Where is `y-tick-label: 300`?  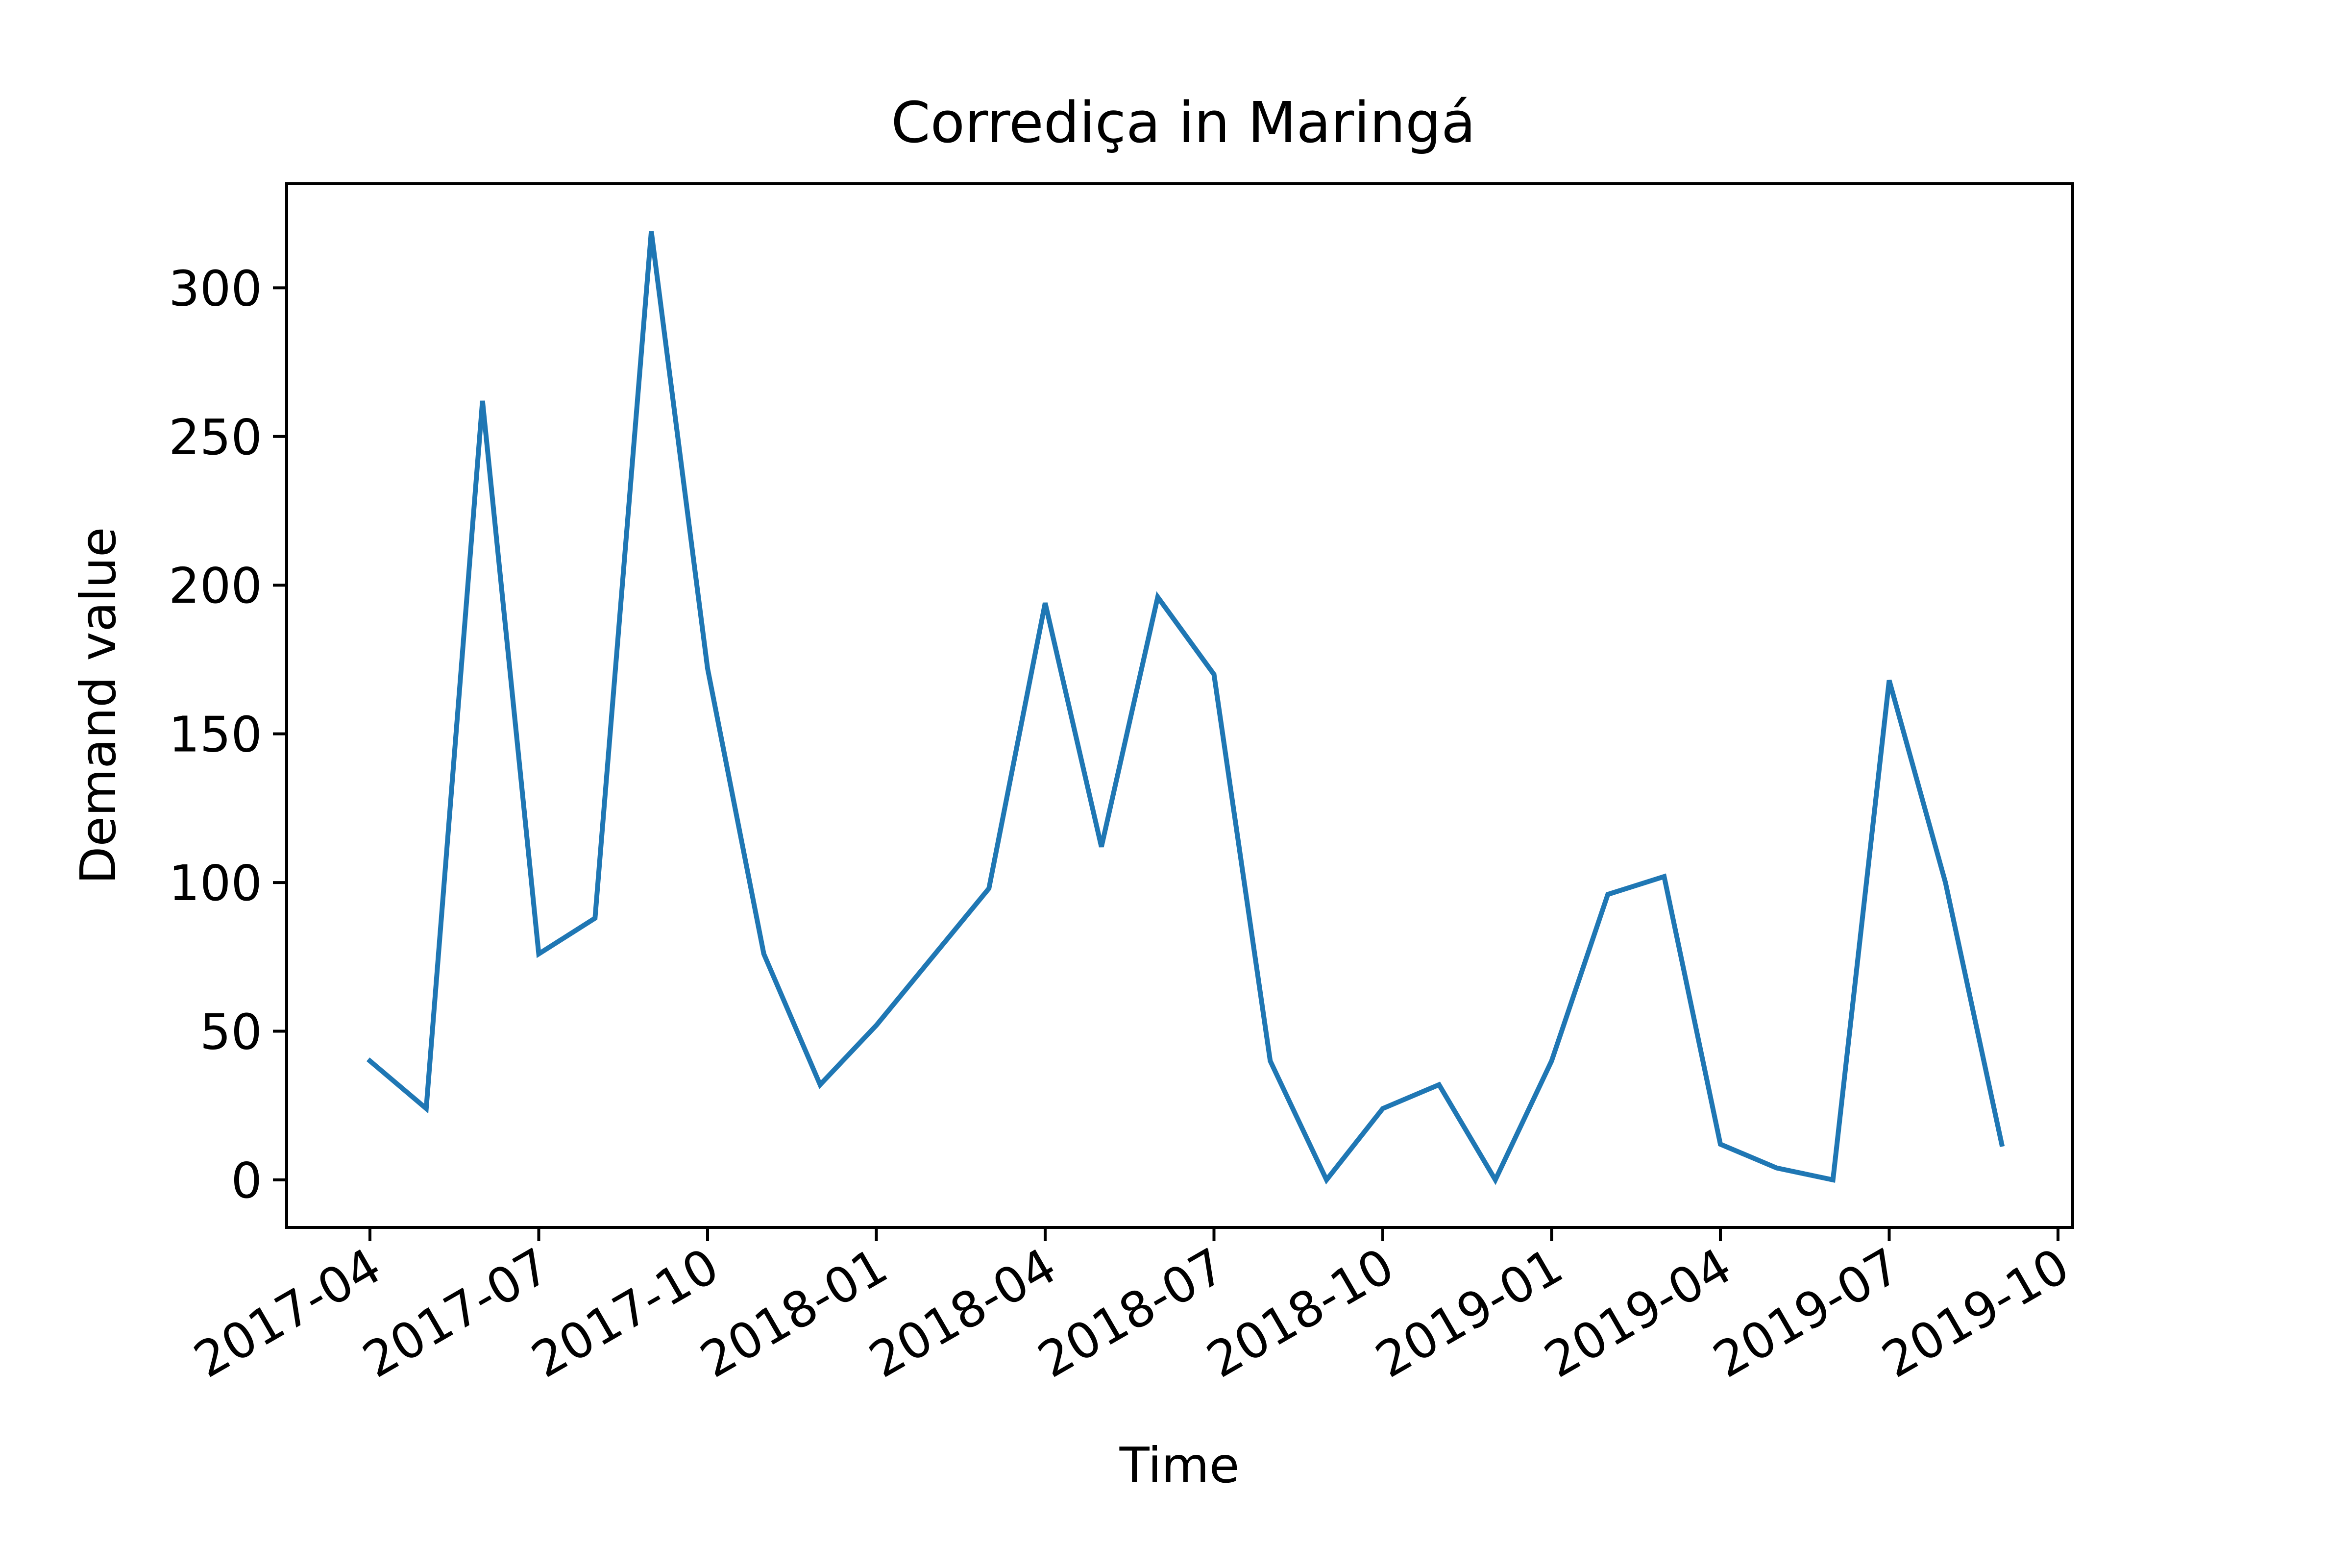 y-tick-label: 300 is located at coordinates (215, 288).